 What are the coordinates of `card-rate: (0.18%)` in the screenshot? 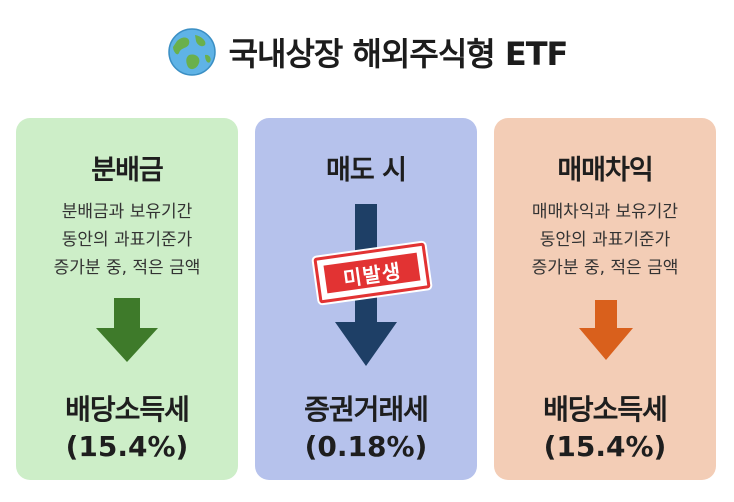 It's located at (366, 446).